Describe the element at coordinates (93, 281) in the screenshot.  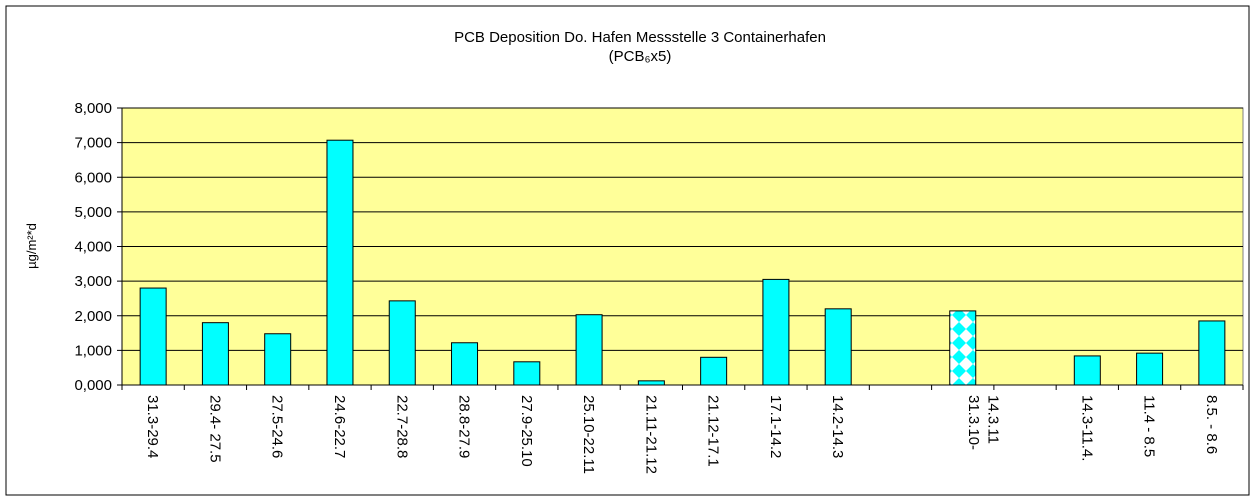
I see `y-tick-label: 3,000` at that location.